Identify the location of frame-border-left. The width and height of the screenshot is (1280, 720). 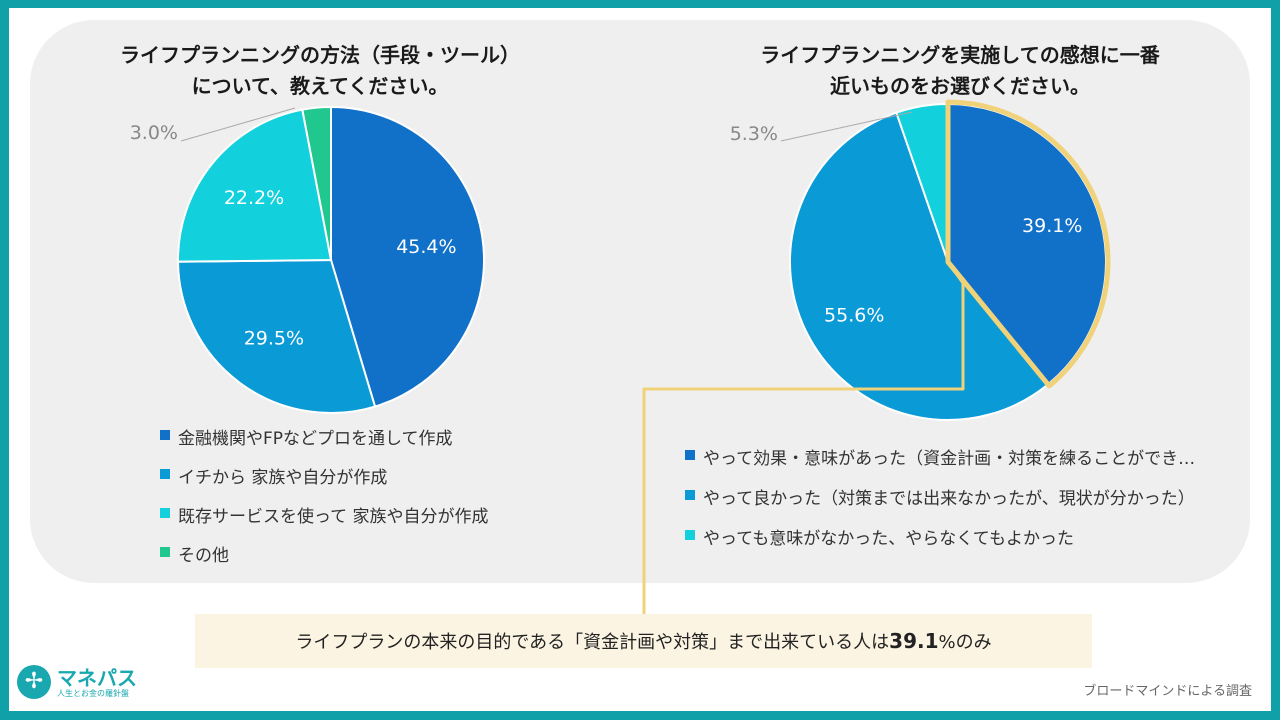
(4, 360).